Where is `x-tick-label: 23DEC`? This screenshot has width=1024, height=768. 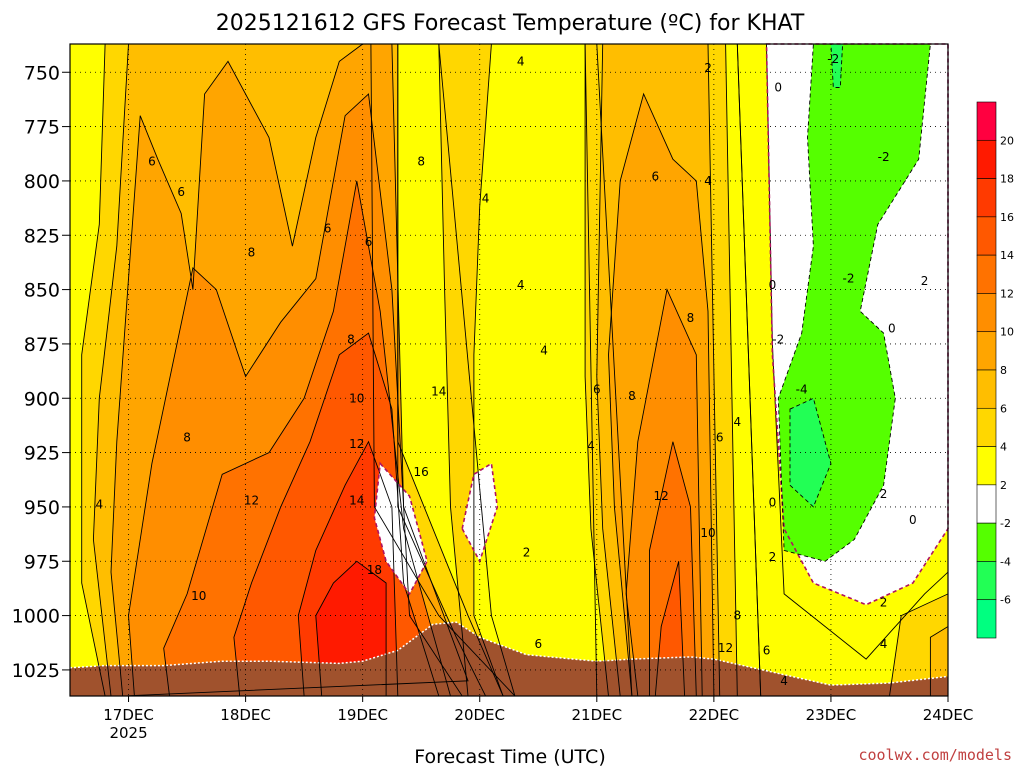
x-tick-label: 23DEC is located at coordinates (831, 715).